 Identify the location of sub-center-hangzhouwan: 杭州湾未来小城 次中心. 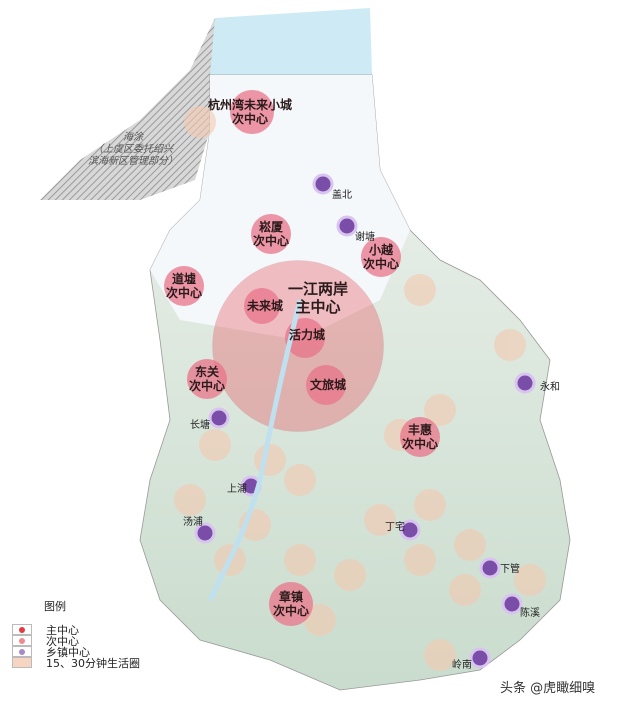
(250, 112).